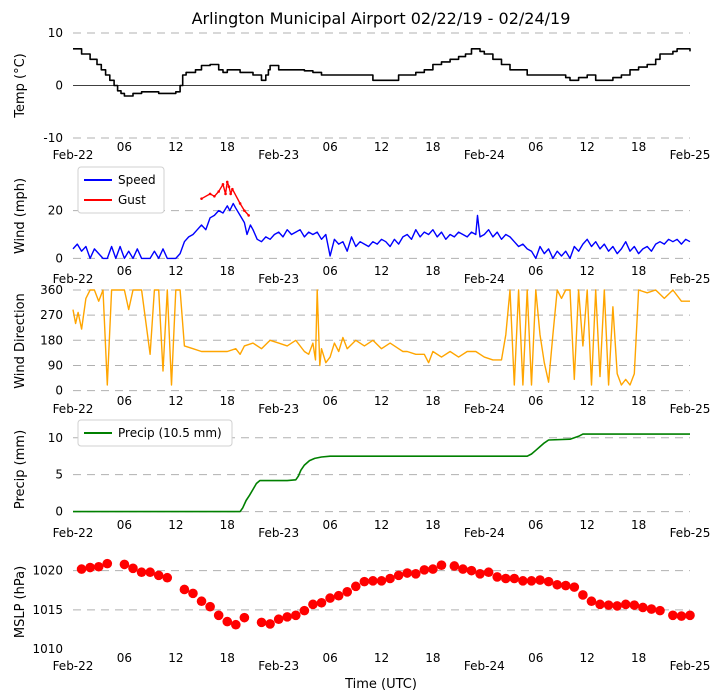 The width and height of the screenshot is (721, 700). I want to click on x-tick-label-mslp-7: 18, so click(432, 658).